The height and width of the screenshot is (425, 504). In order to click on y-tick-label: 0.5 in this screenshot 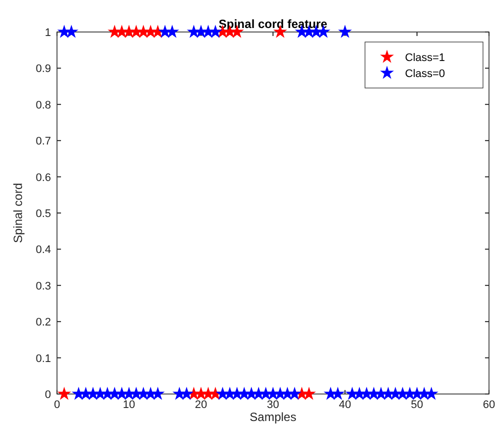, I will do `click(43, 214)`.